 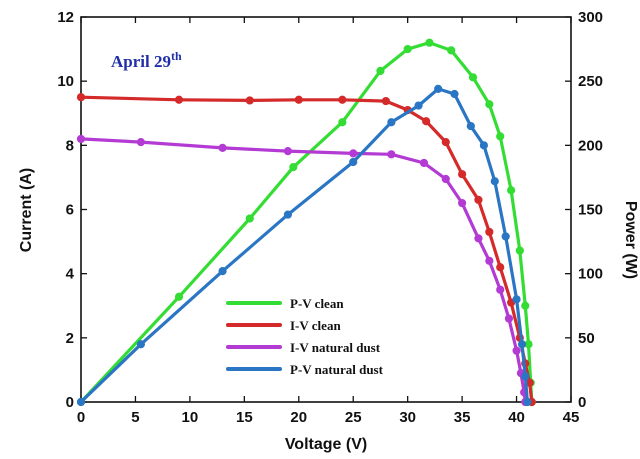 What do you see at coordinates (590, 145) in the screenshot?
I see `y-right-tick-label: 200` at bounding box center [590, 145].